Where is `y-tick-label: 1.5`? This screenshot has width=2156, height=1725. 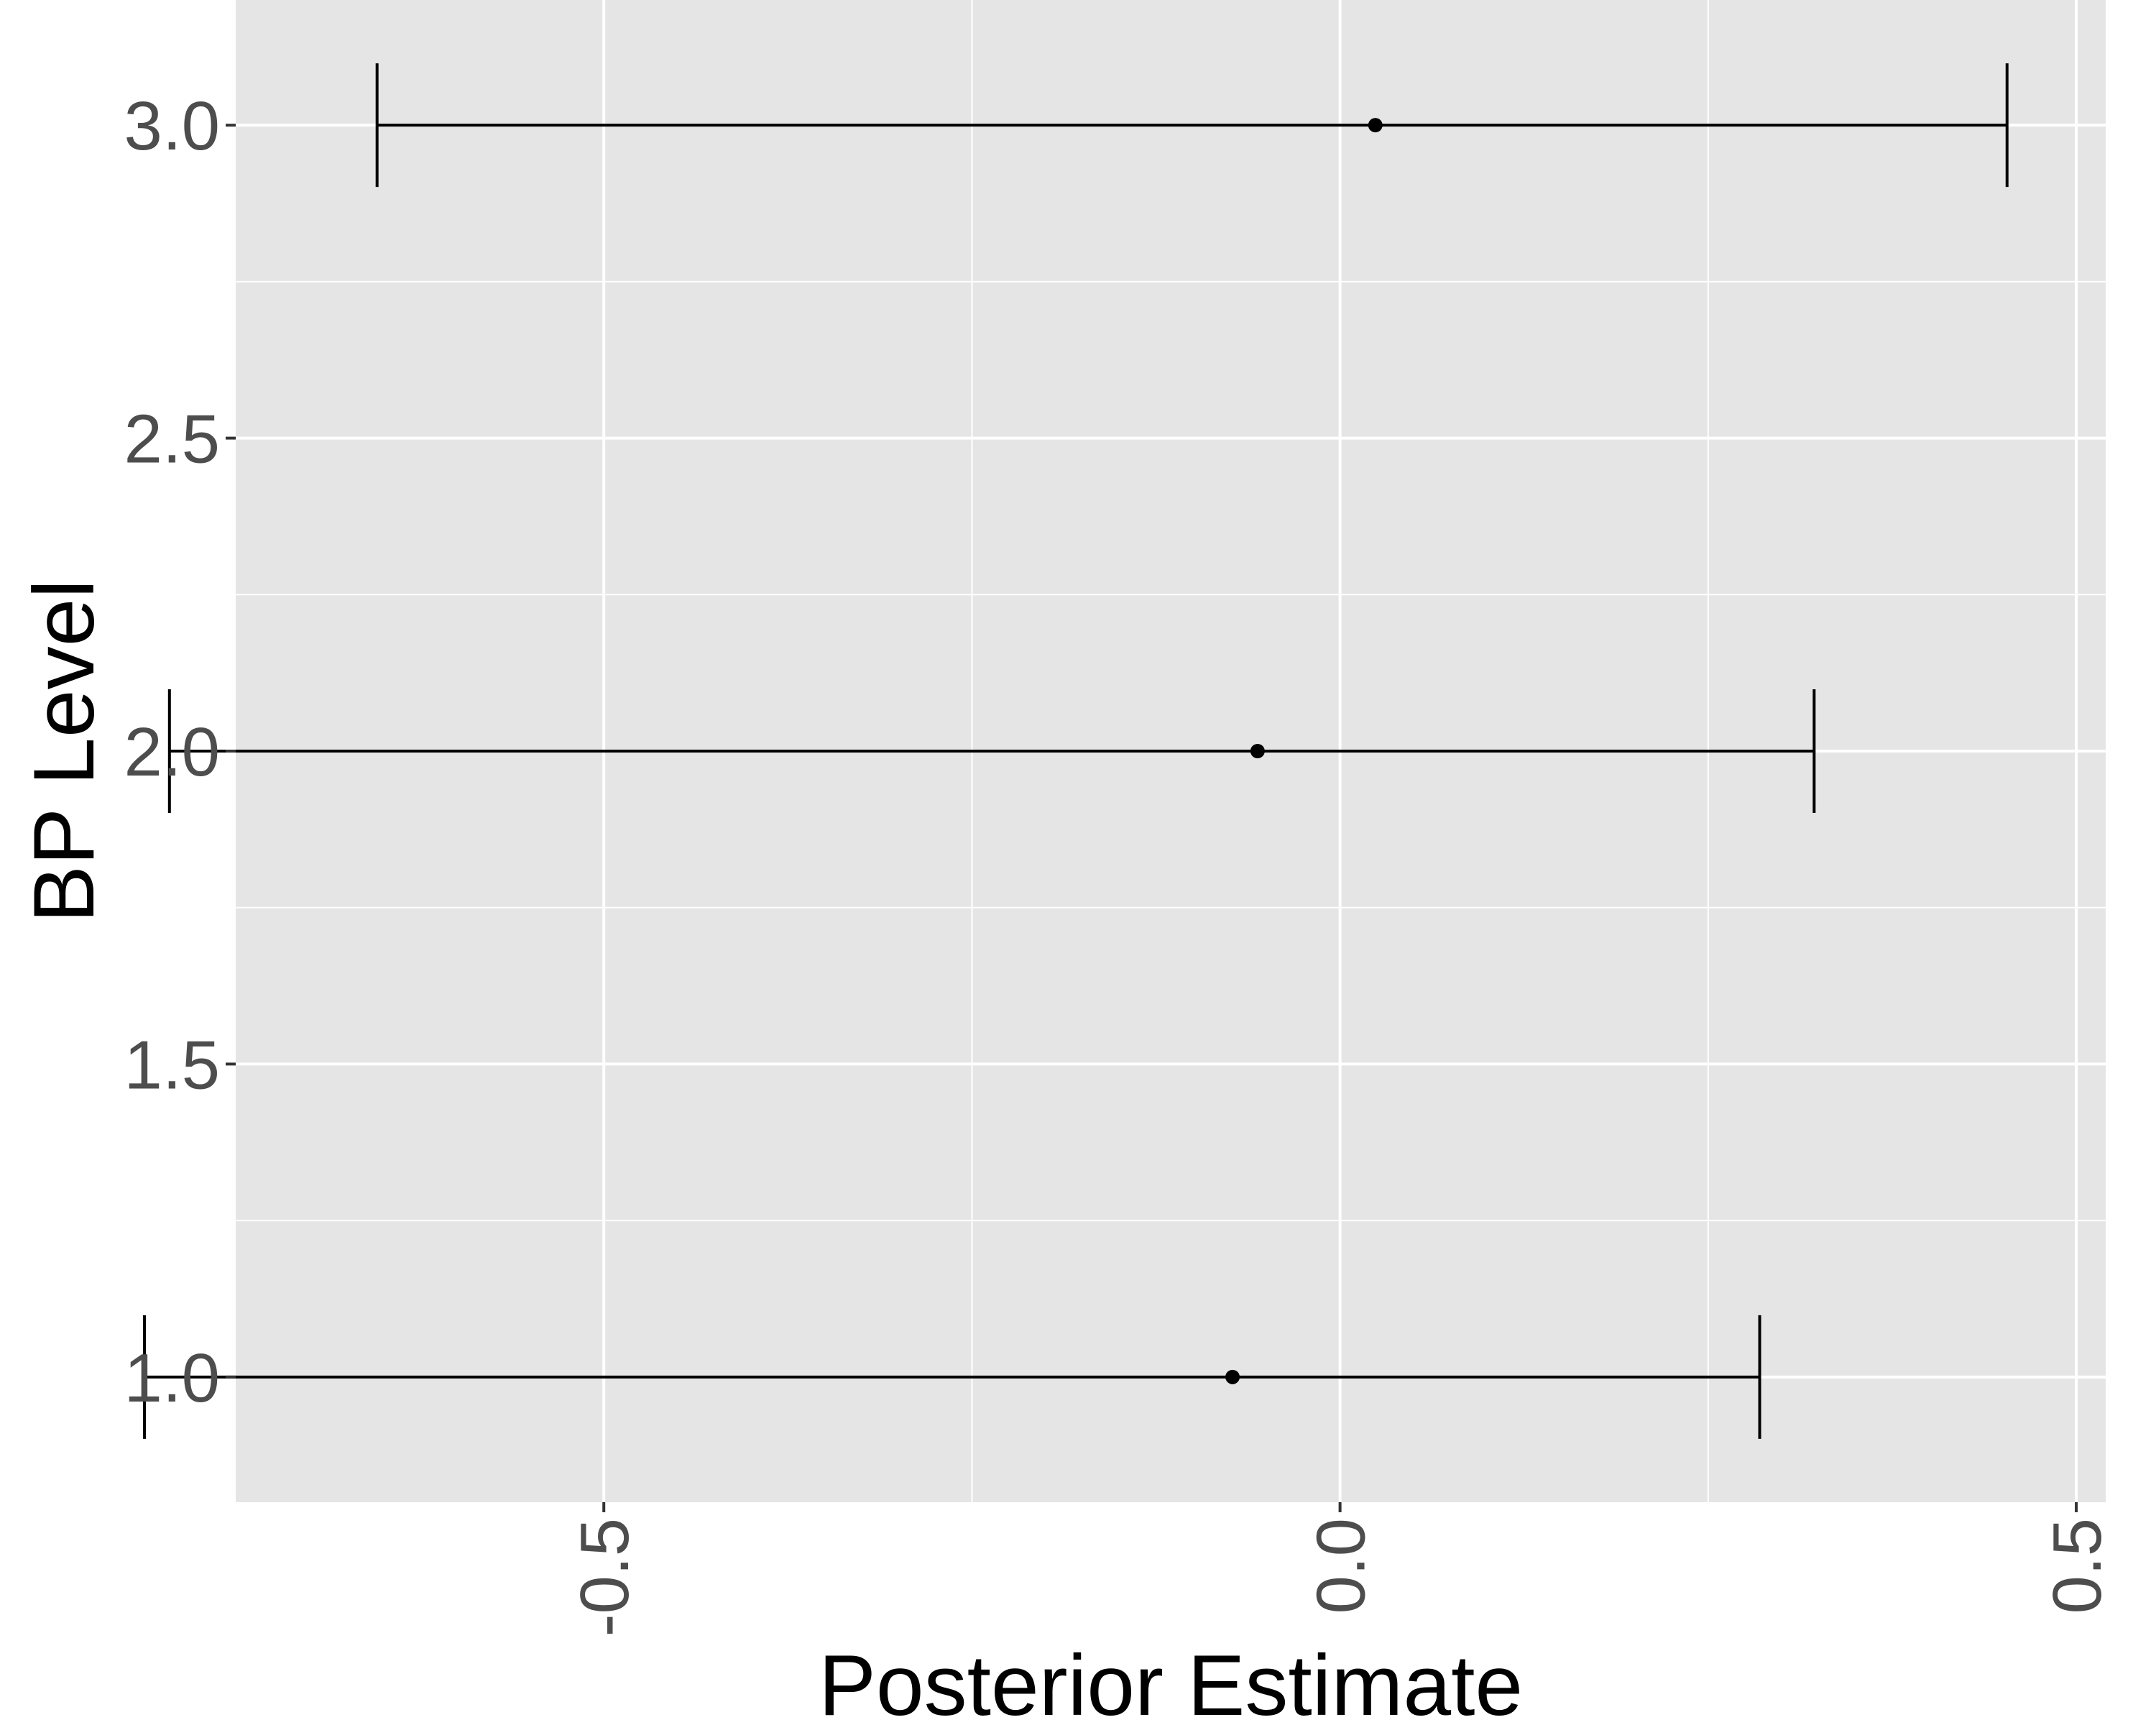
y-tick-label: 1.5 is located at coordinates (172, 1064).